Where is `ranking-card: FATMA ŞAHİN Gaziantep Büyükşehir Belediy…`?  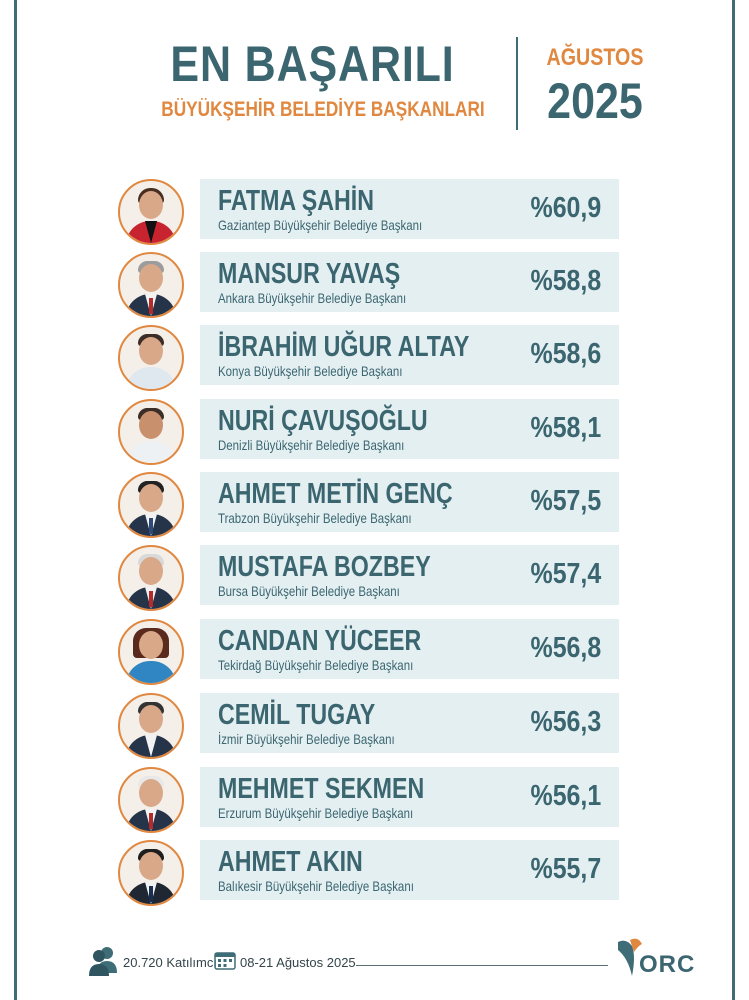 ranking-card: FATMA ŞAHİN Gaziantep Büyükşehir Belediy… is located at coordinates (409, 209).